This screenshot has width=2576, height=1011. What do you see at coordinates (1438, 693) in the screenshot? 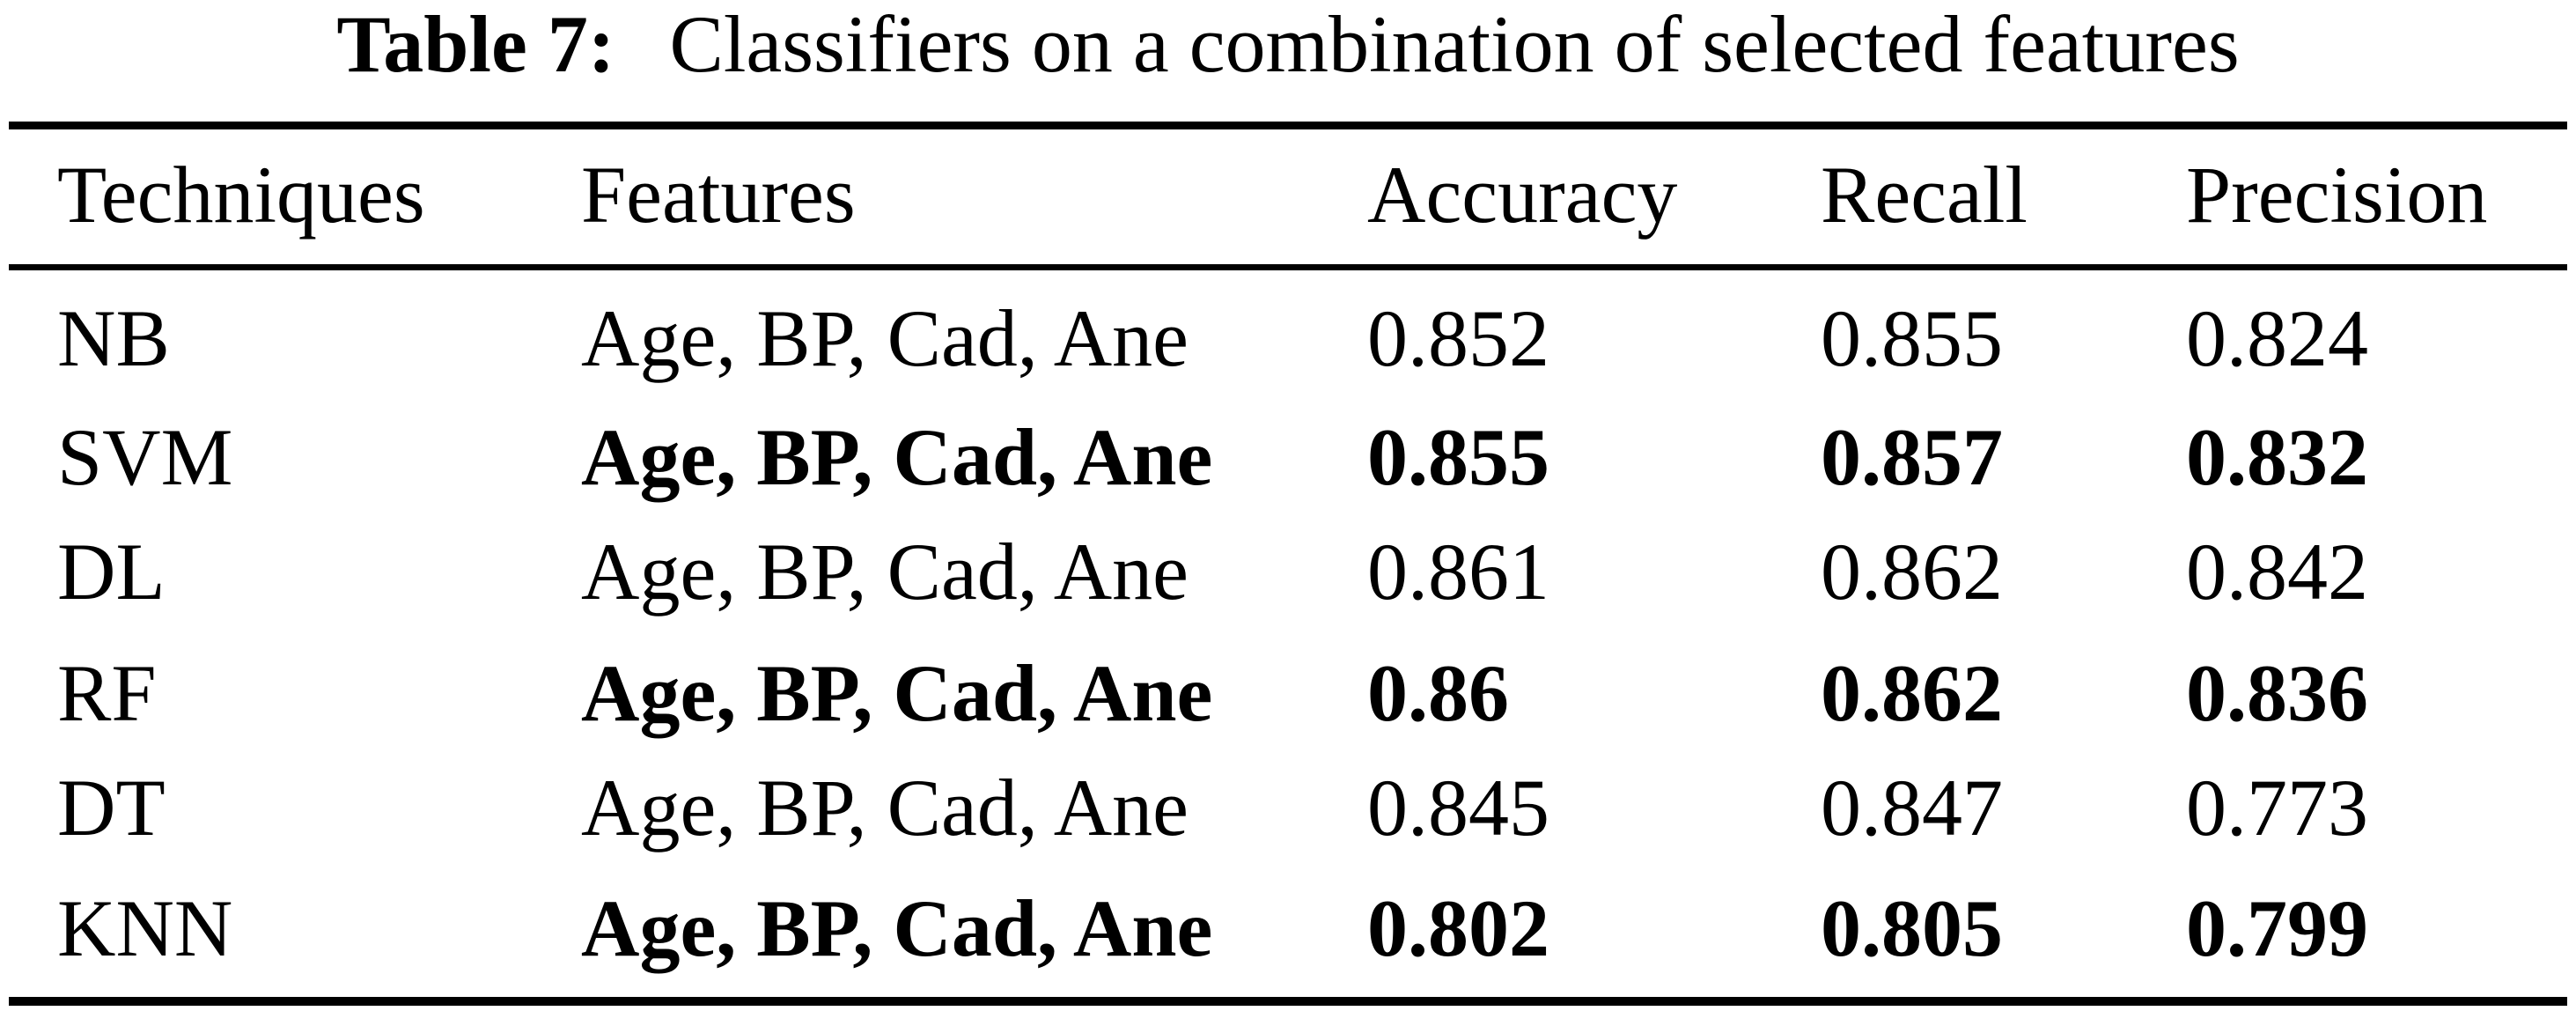
I see `cell-accuracy: 0.86` at bounding box center [1438, 693].